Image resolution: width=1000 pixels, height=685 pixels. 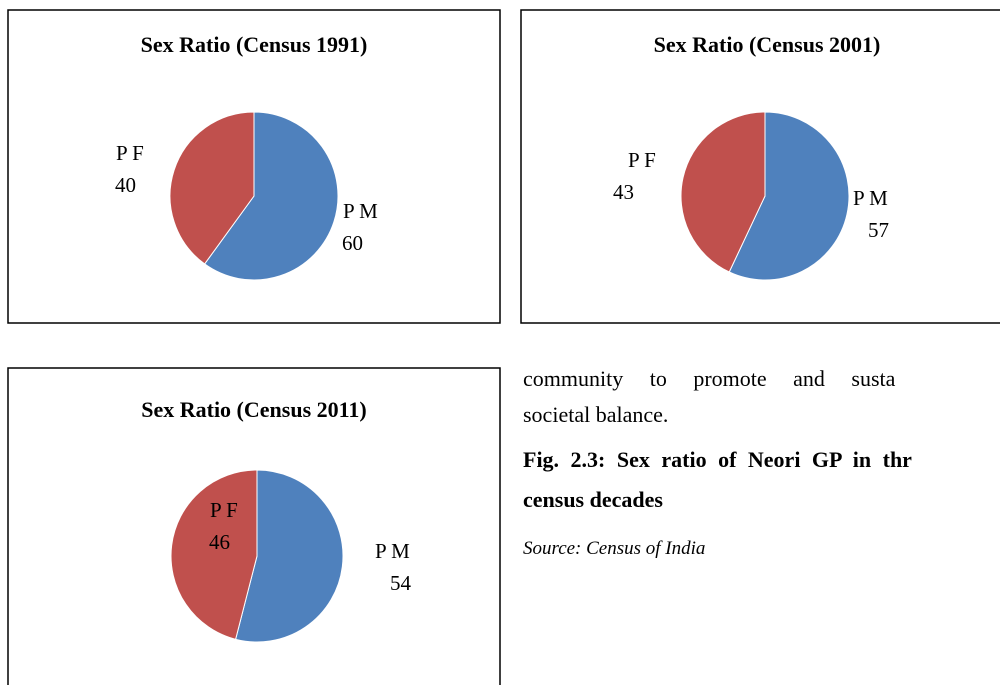 What do you see at coordinates (878, 230) in the screenshot?
I see `slice-value: 57` at bounding box center [878, 230].